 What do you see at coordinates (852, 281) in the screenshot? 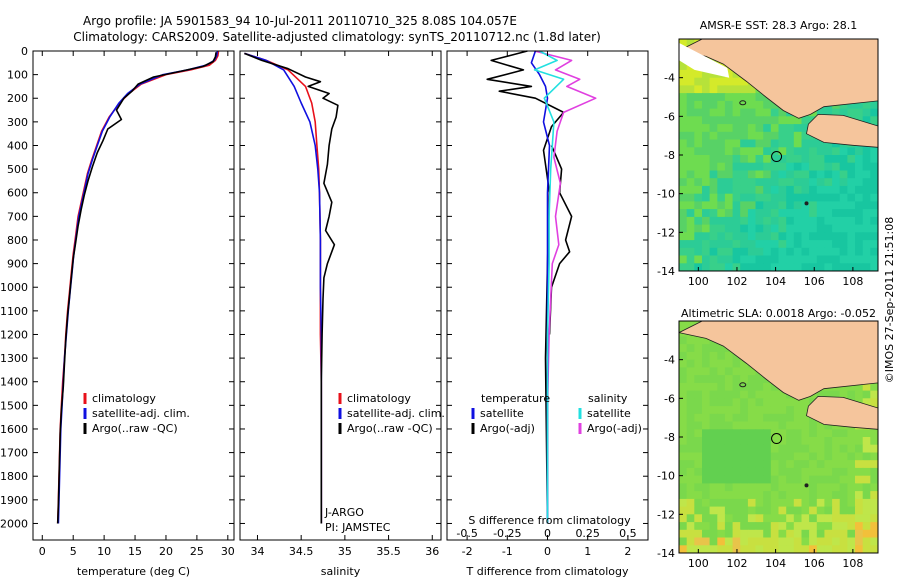
I see `sst-map-xtick-label: 108` at bounding box center [852, 281].